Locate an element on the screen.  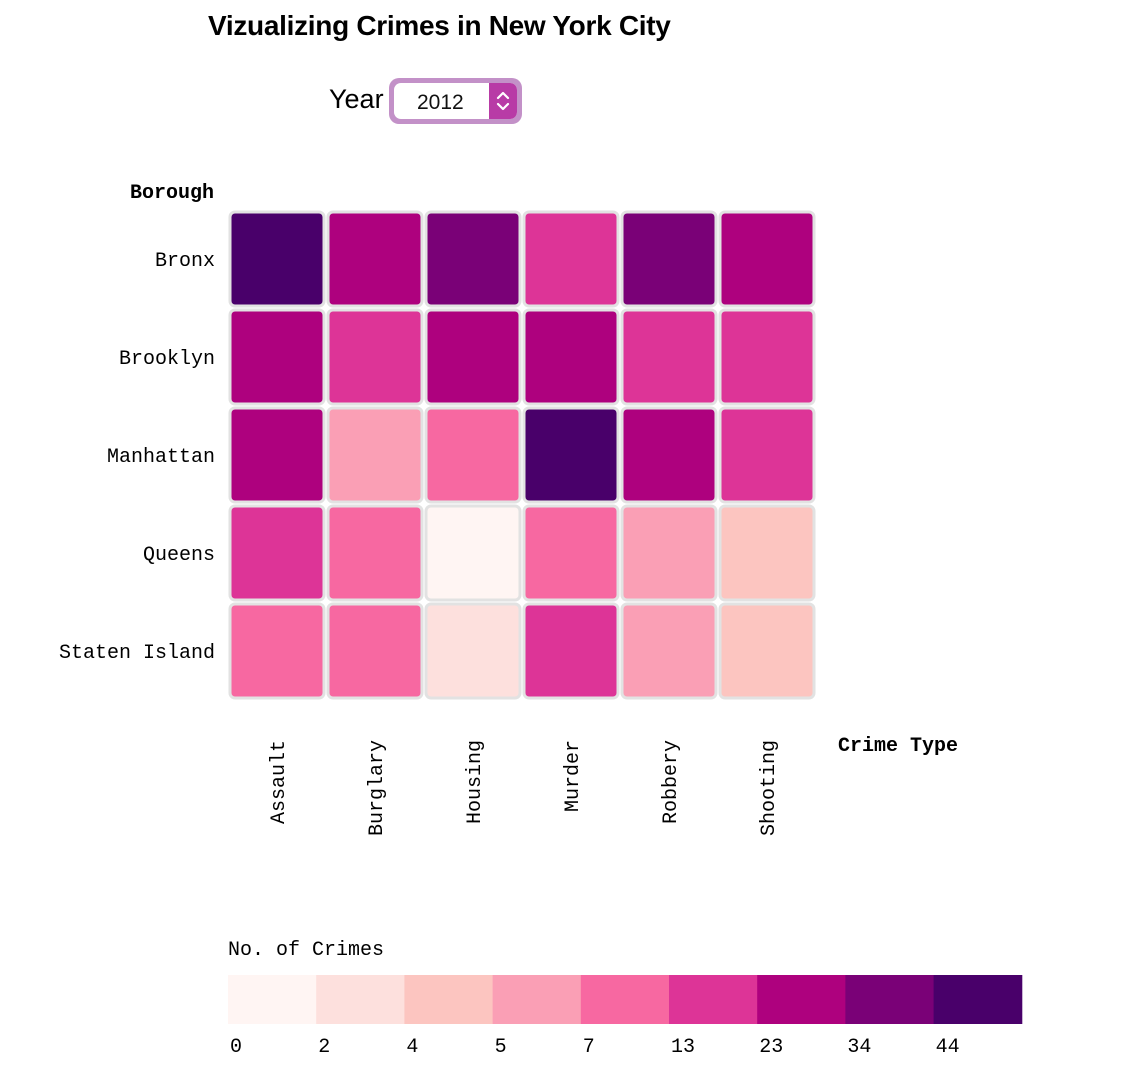
crime-type-label: Burglary is located at coordinates (377, 788).